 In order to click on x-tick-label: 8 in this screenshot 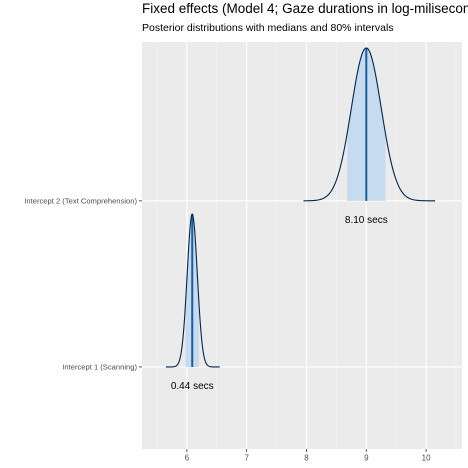, I will do `click(306, 458)`.